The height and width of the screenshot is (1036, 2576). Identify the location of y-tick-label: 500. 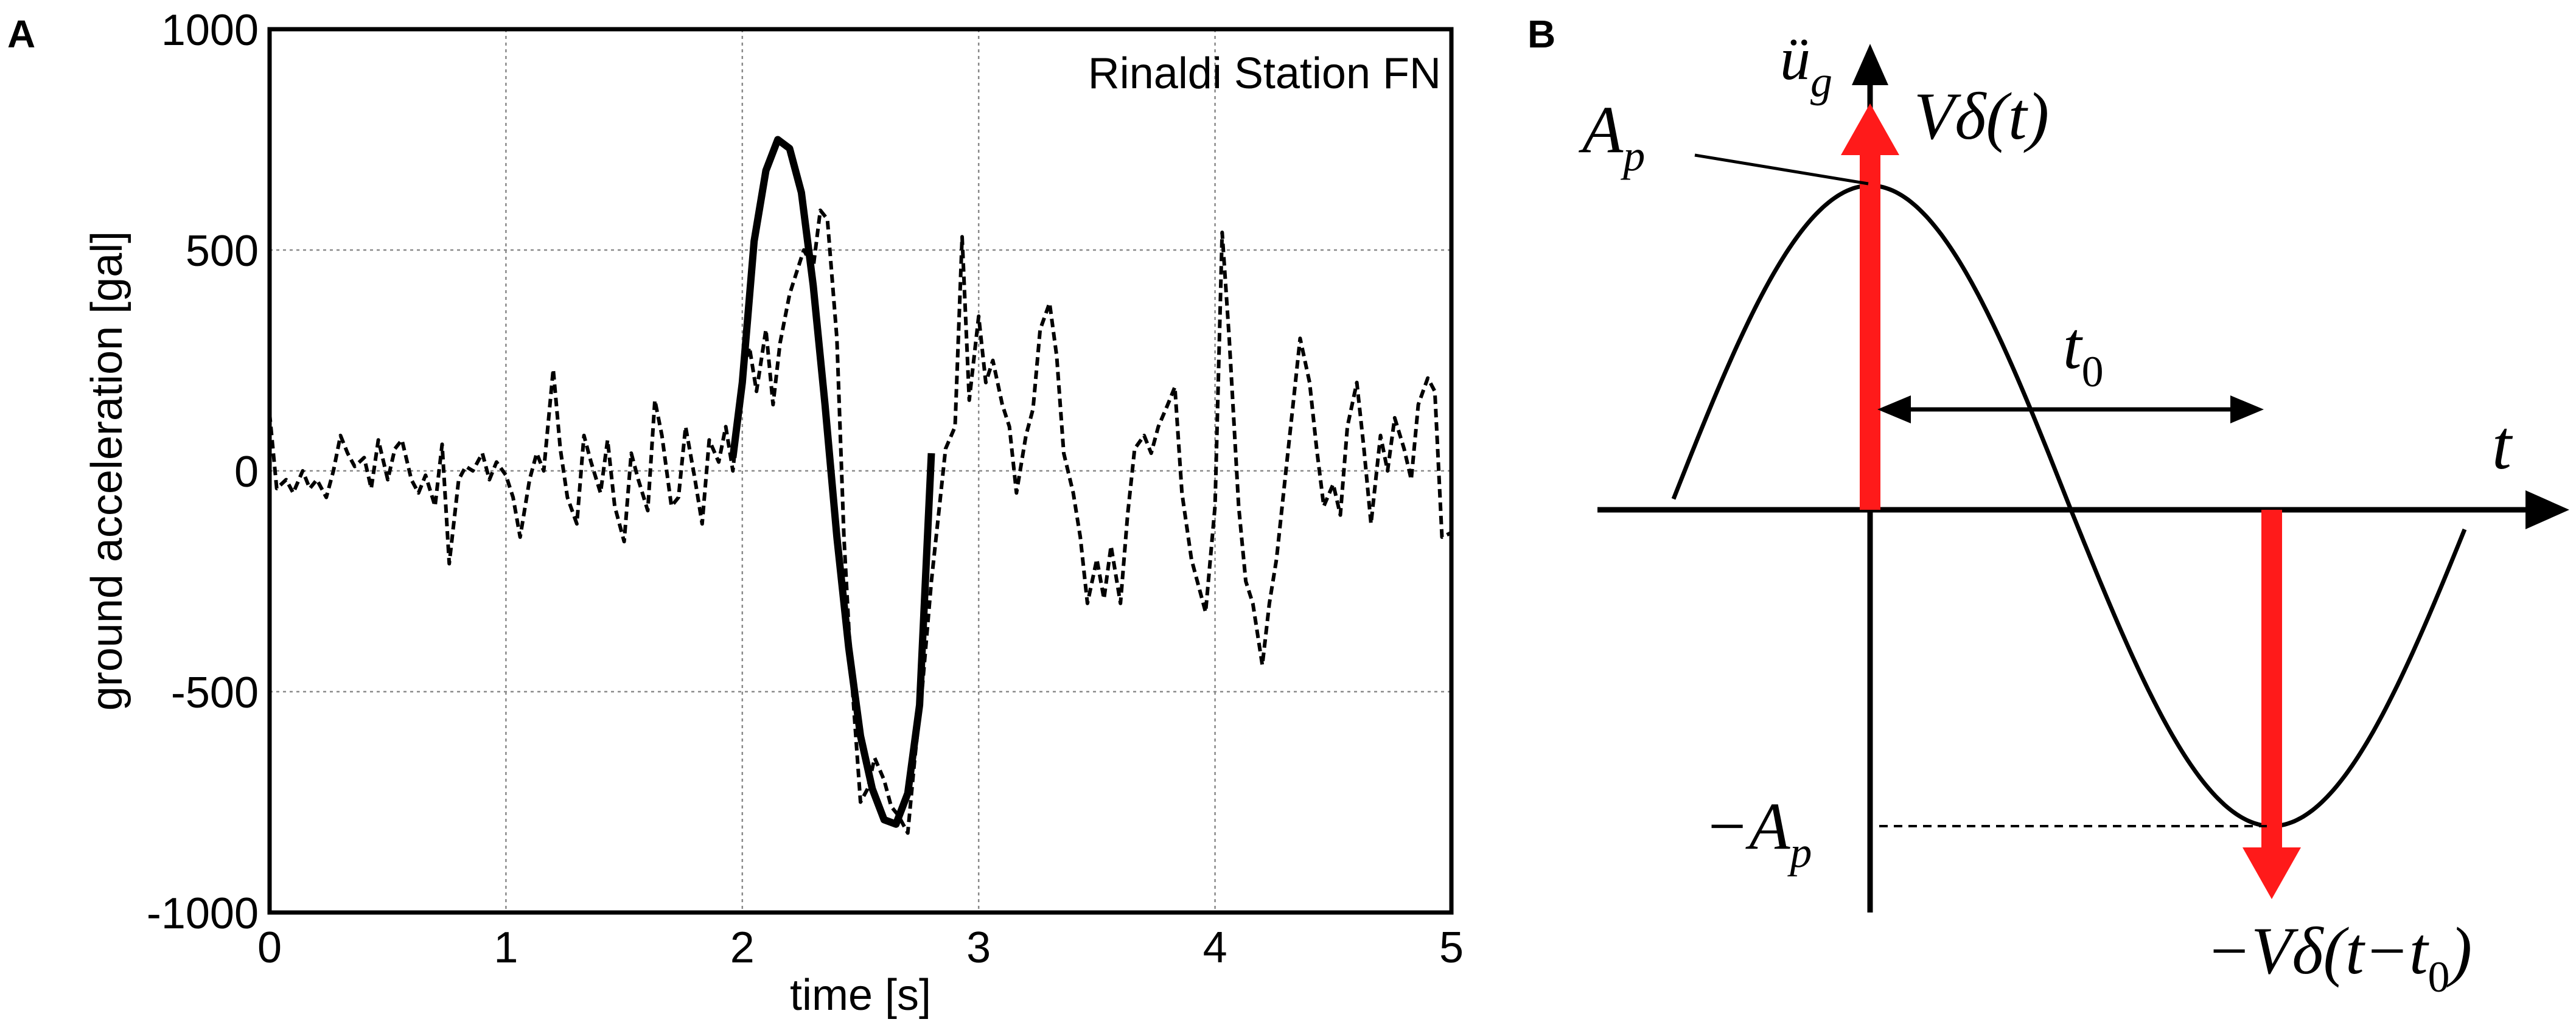
(222, 251).